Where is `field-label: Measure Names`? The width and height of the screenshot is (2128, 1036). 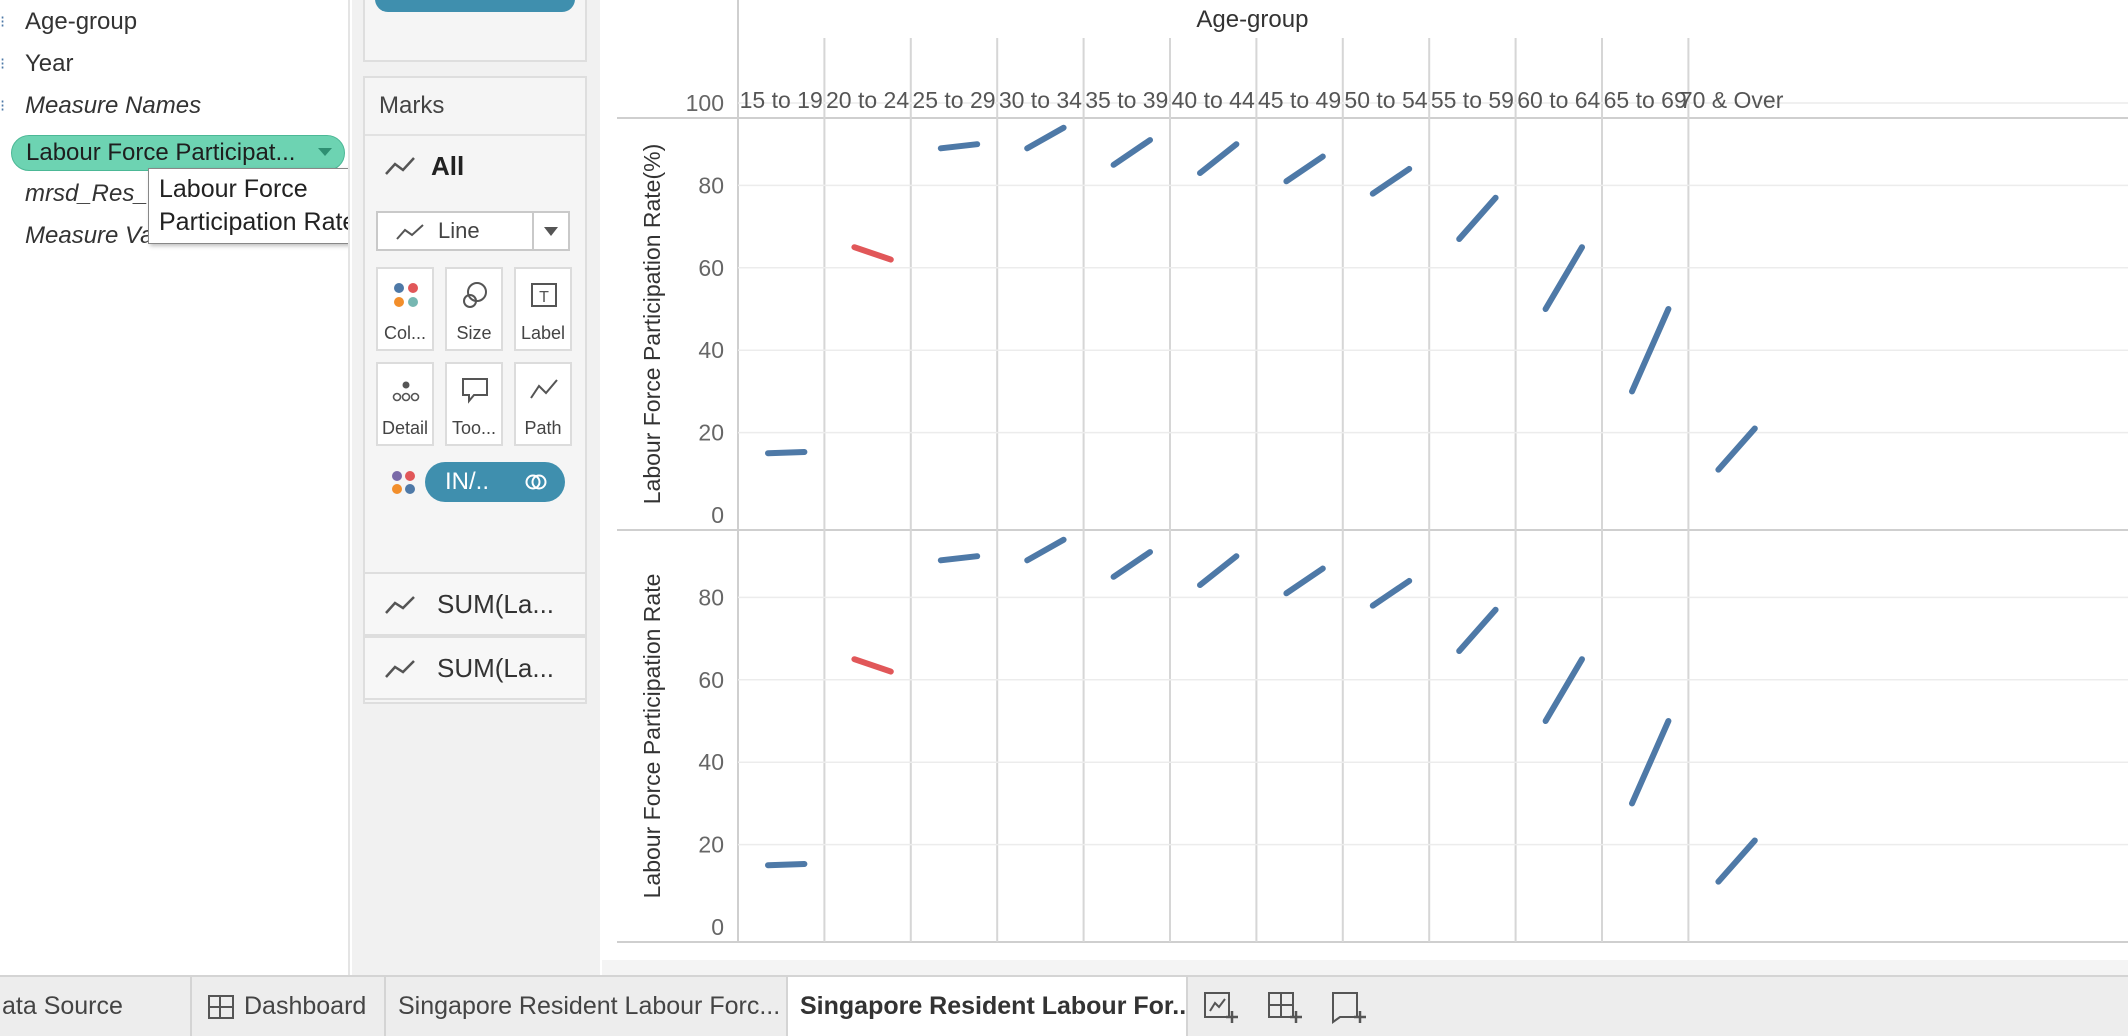 field-label: Measure Names is located at coordinates (113, 105).